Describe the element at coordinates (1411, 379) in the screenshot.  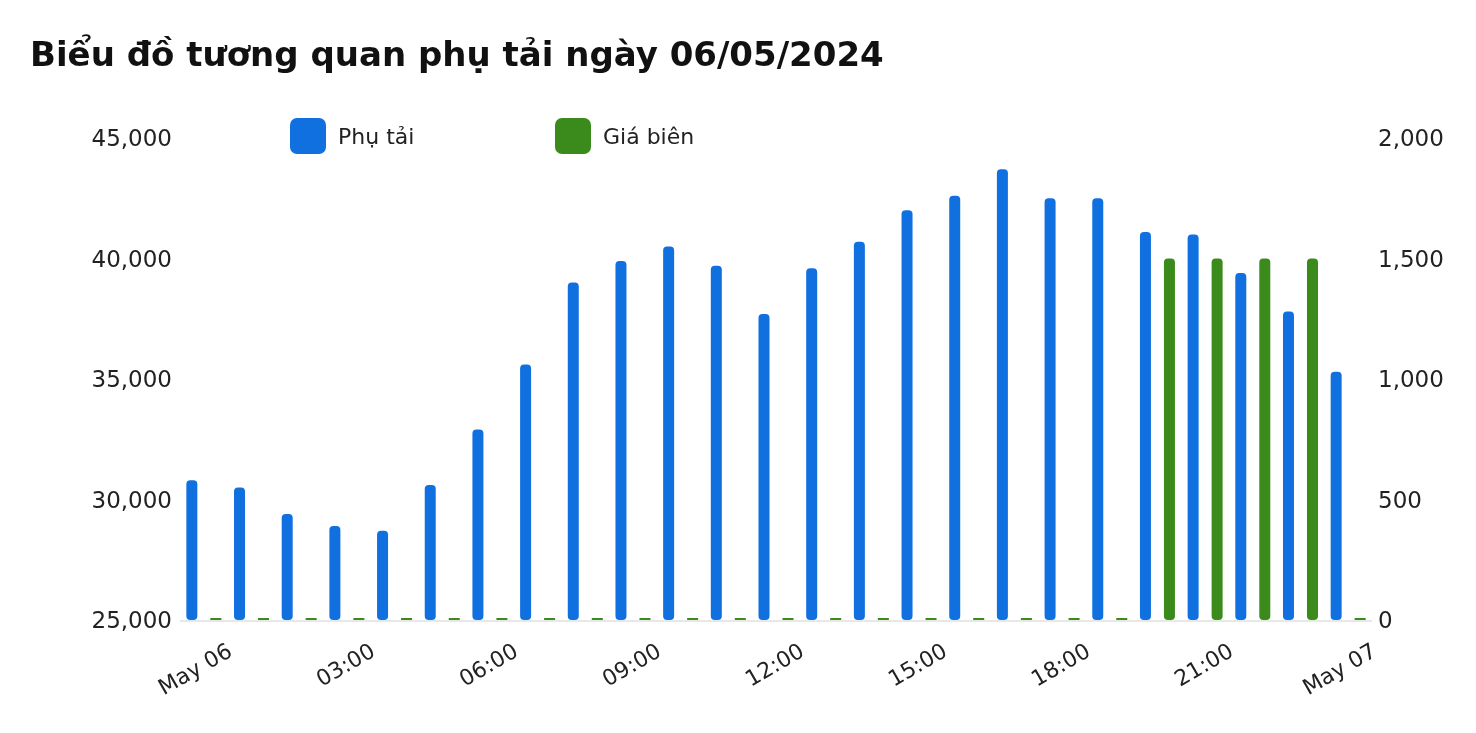
I see `y2-tick-label: 1,000` at that location.